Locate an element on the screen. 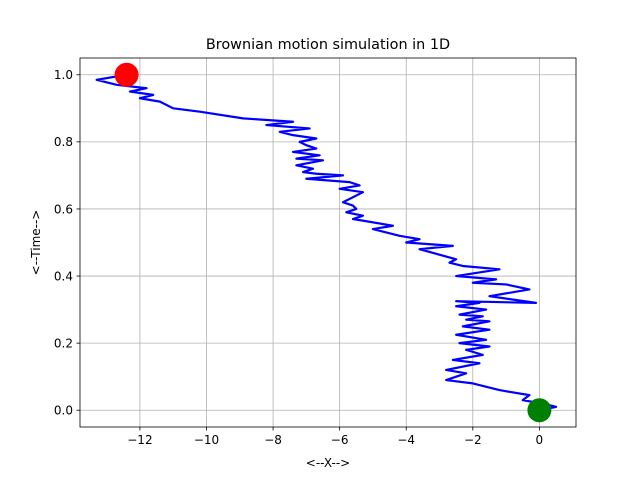 The image size is (640, 480). chart-title: Brownian motion simulation in 1D is located at coordinates (328, 45).